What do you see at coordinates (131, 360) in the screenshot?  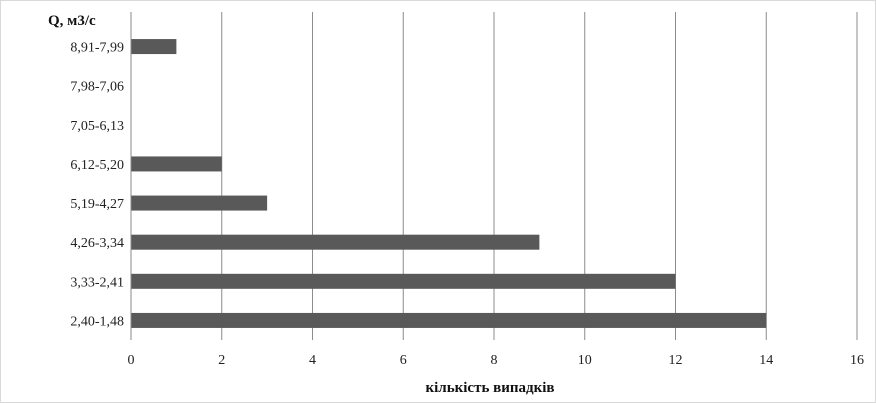 I see `x-tick-label: 0` at bounding box center [131, 360].